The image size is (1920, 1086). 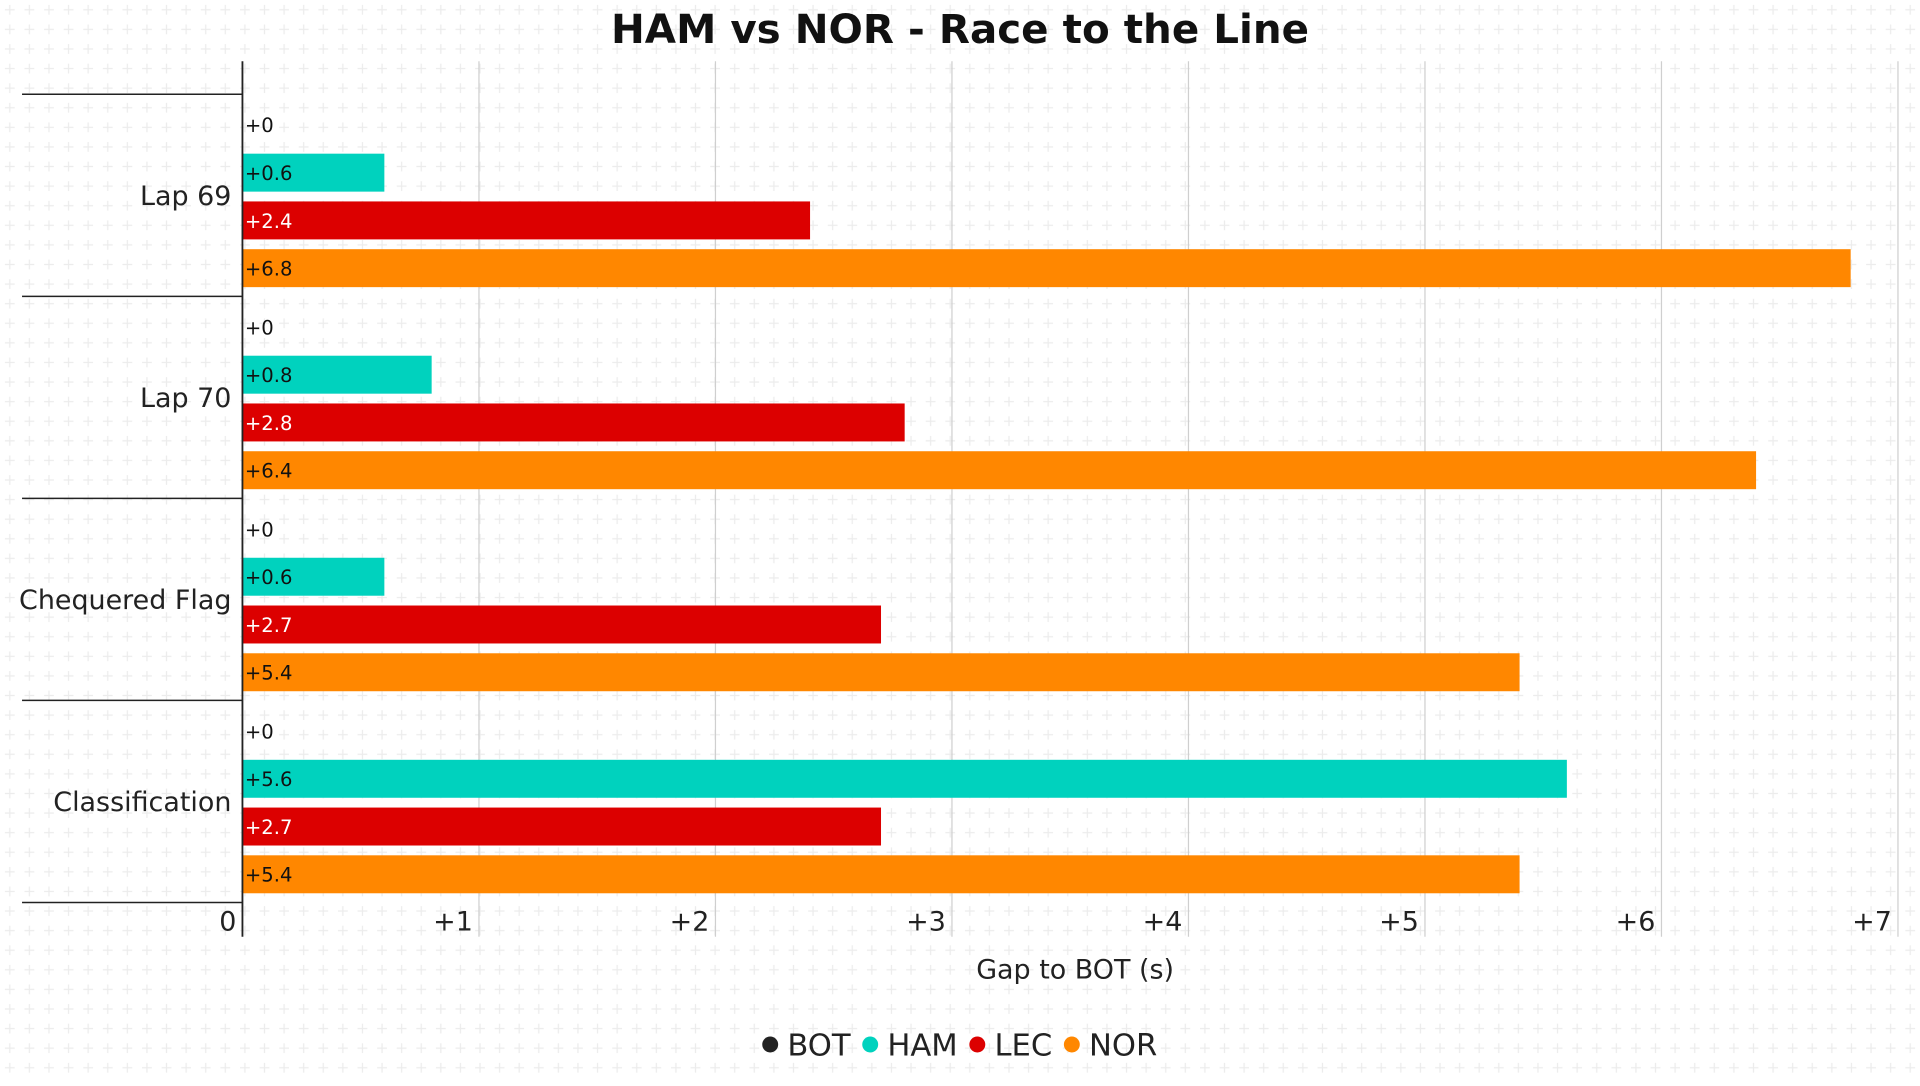 What do you see at coordinates (142, 802) in the screenshot?
I see `category-label: Classification` at bounding box center [142, 802].